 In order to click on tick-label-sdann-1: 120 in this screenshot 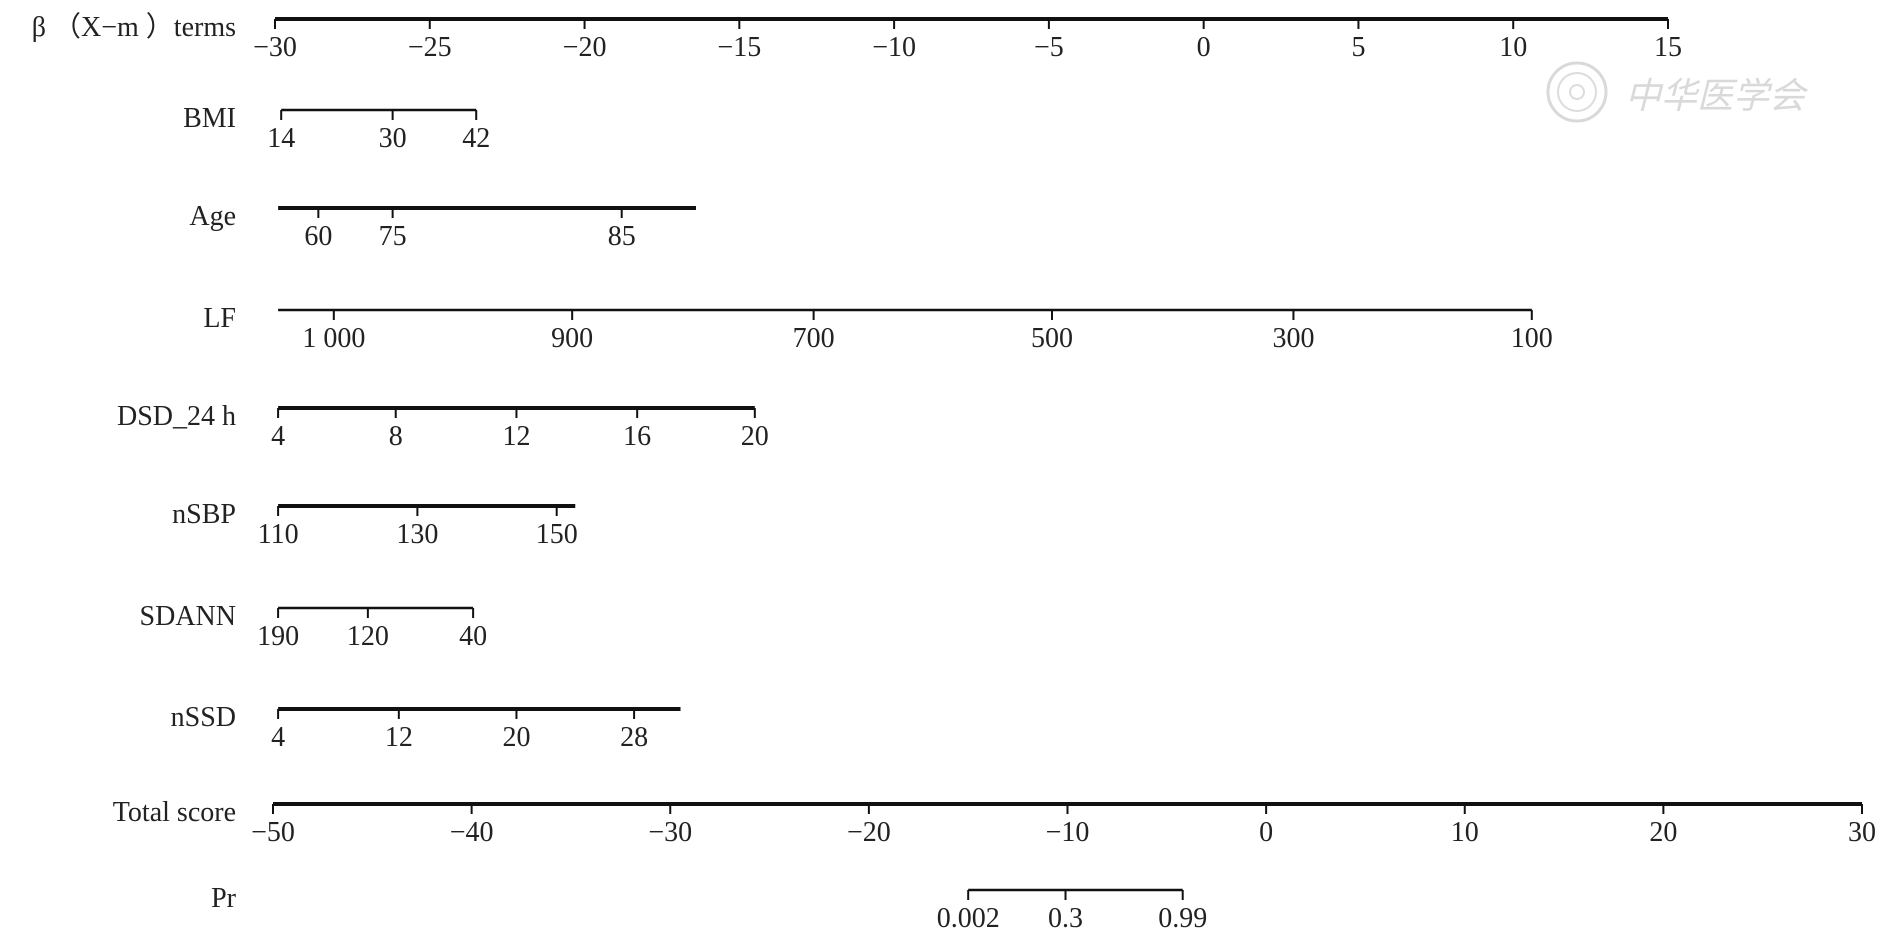, I will do `click(368, 636)`.